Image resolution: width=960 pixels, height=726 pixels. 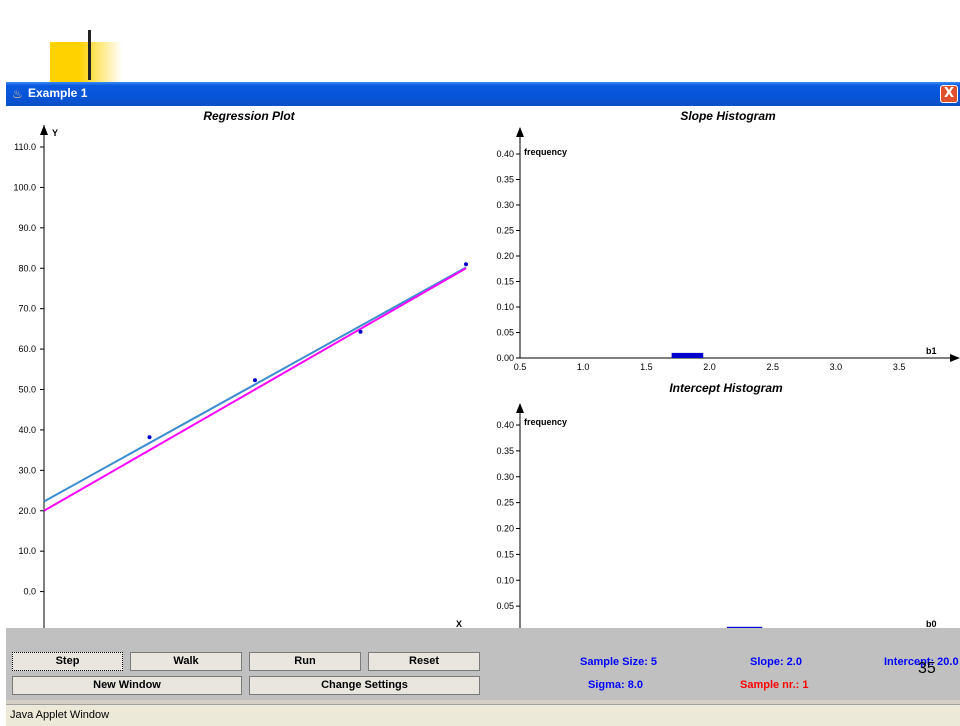 I want to click on regression-y-arrow, so click(x=44, y=130).